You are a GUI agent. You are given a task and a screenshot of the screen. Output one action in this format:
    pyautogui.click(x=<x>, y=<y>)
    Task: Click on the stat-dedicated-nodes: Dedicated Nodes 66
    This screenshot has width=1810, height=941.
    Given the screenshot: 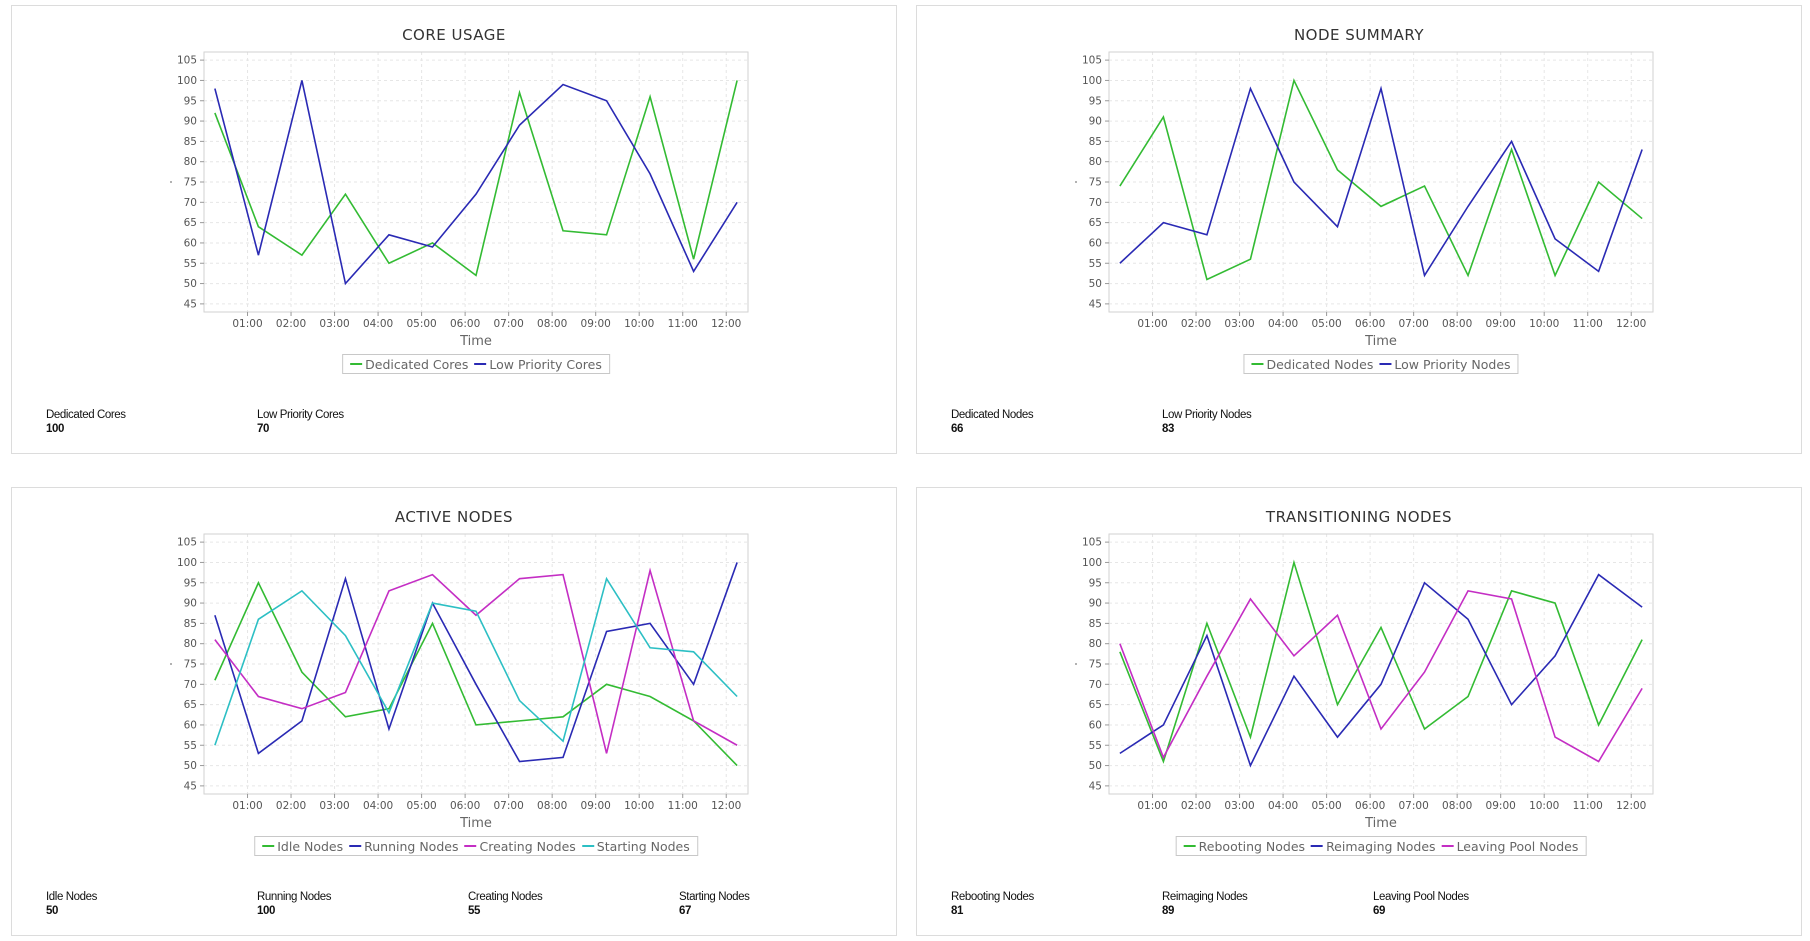 What is the action you would take?
    pyautogui.click(x=1051, y=422)
    